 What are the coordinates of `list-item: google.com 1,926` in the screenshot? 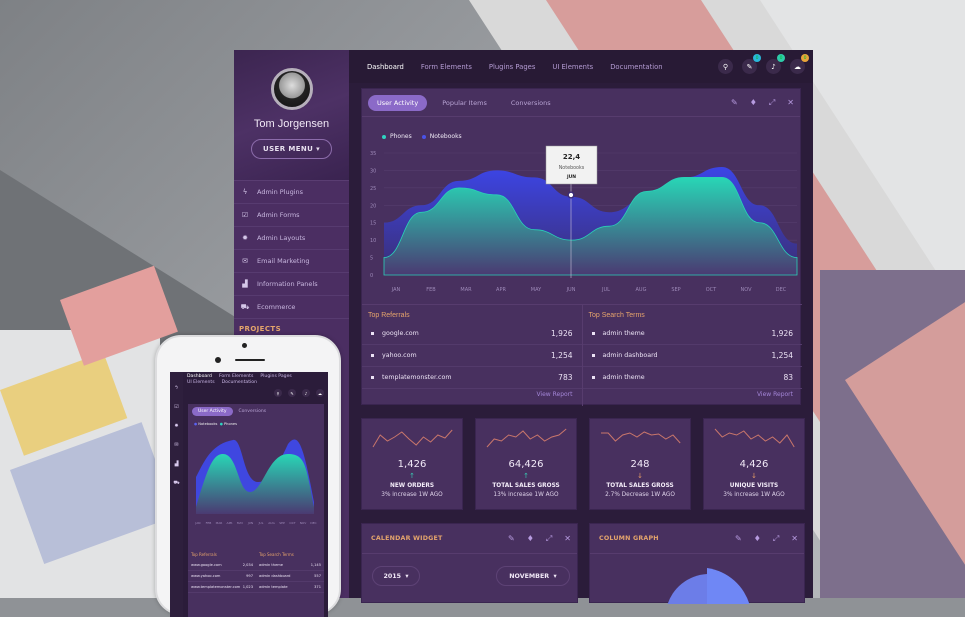 It's located at (472, 334).